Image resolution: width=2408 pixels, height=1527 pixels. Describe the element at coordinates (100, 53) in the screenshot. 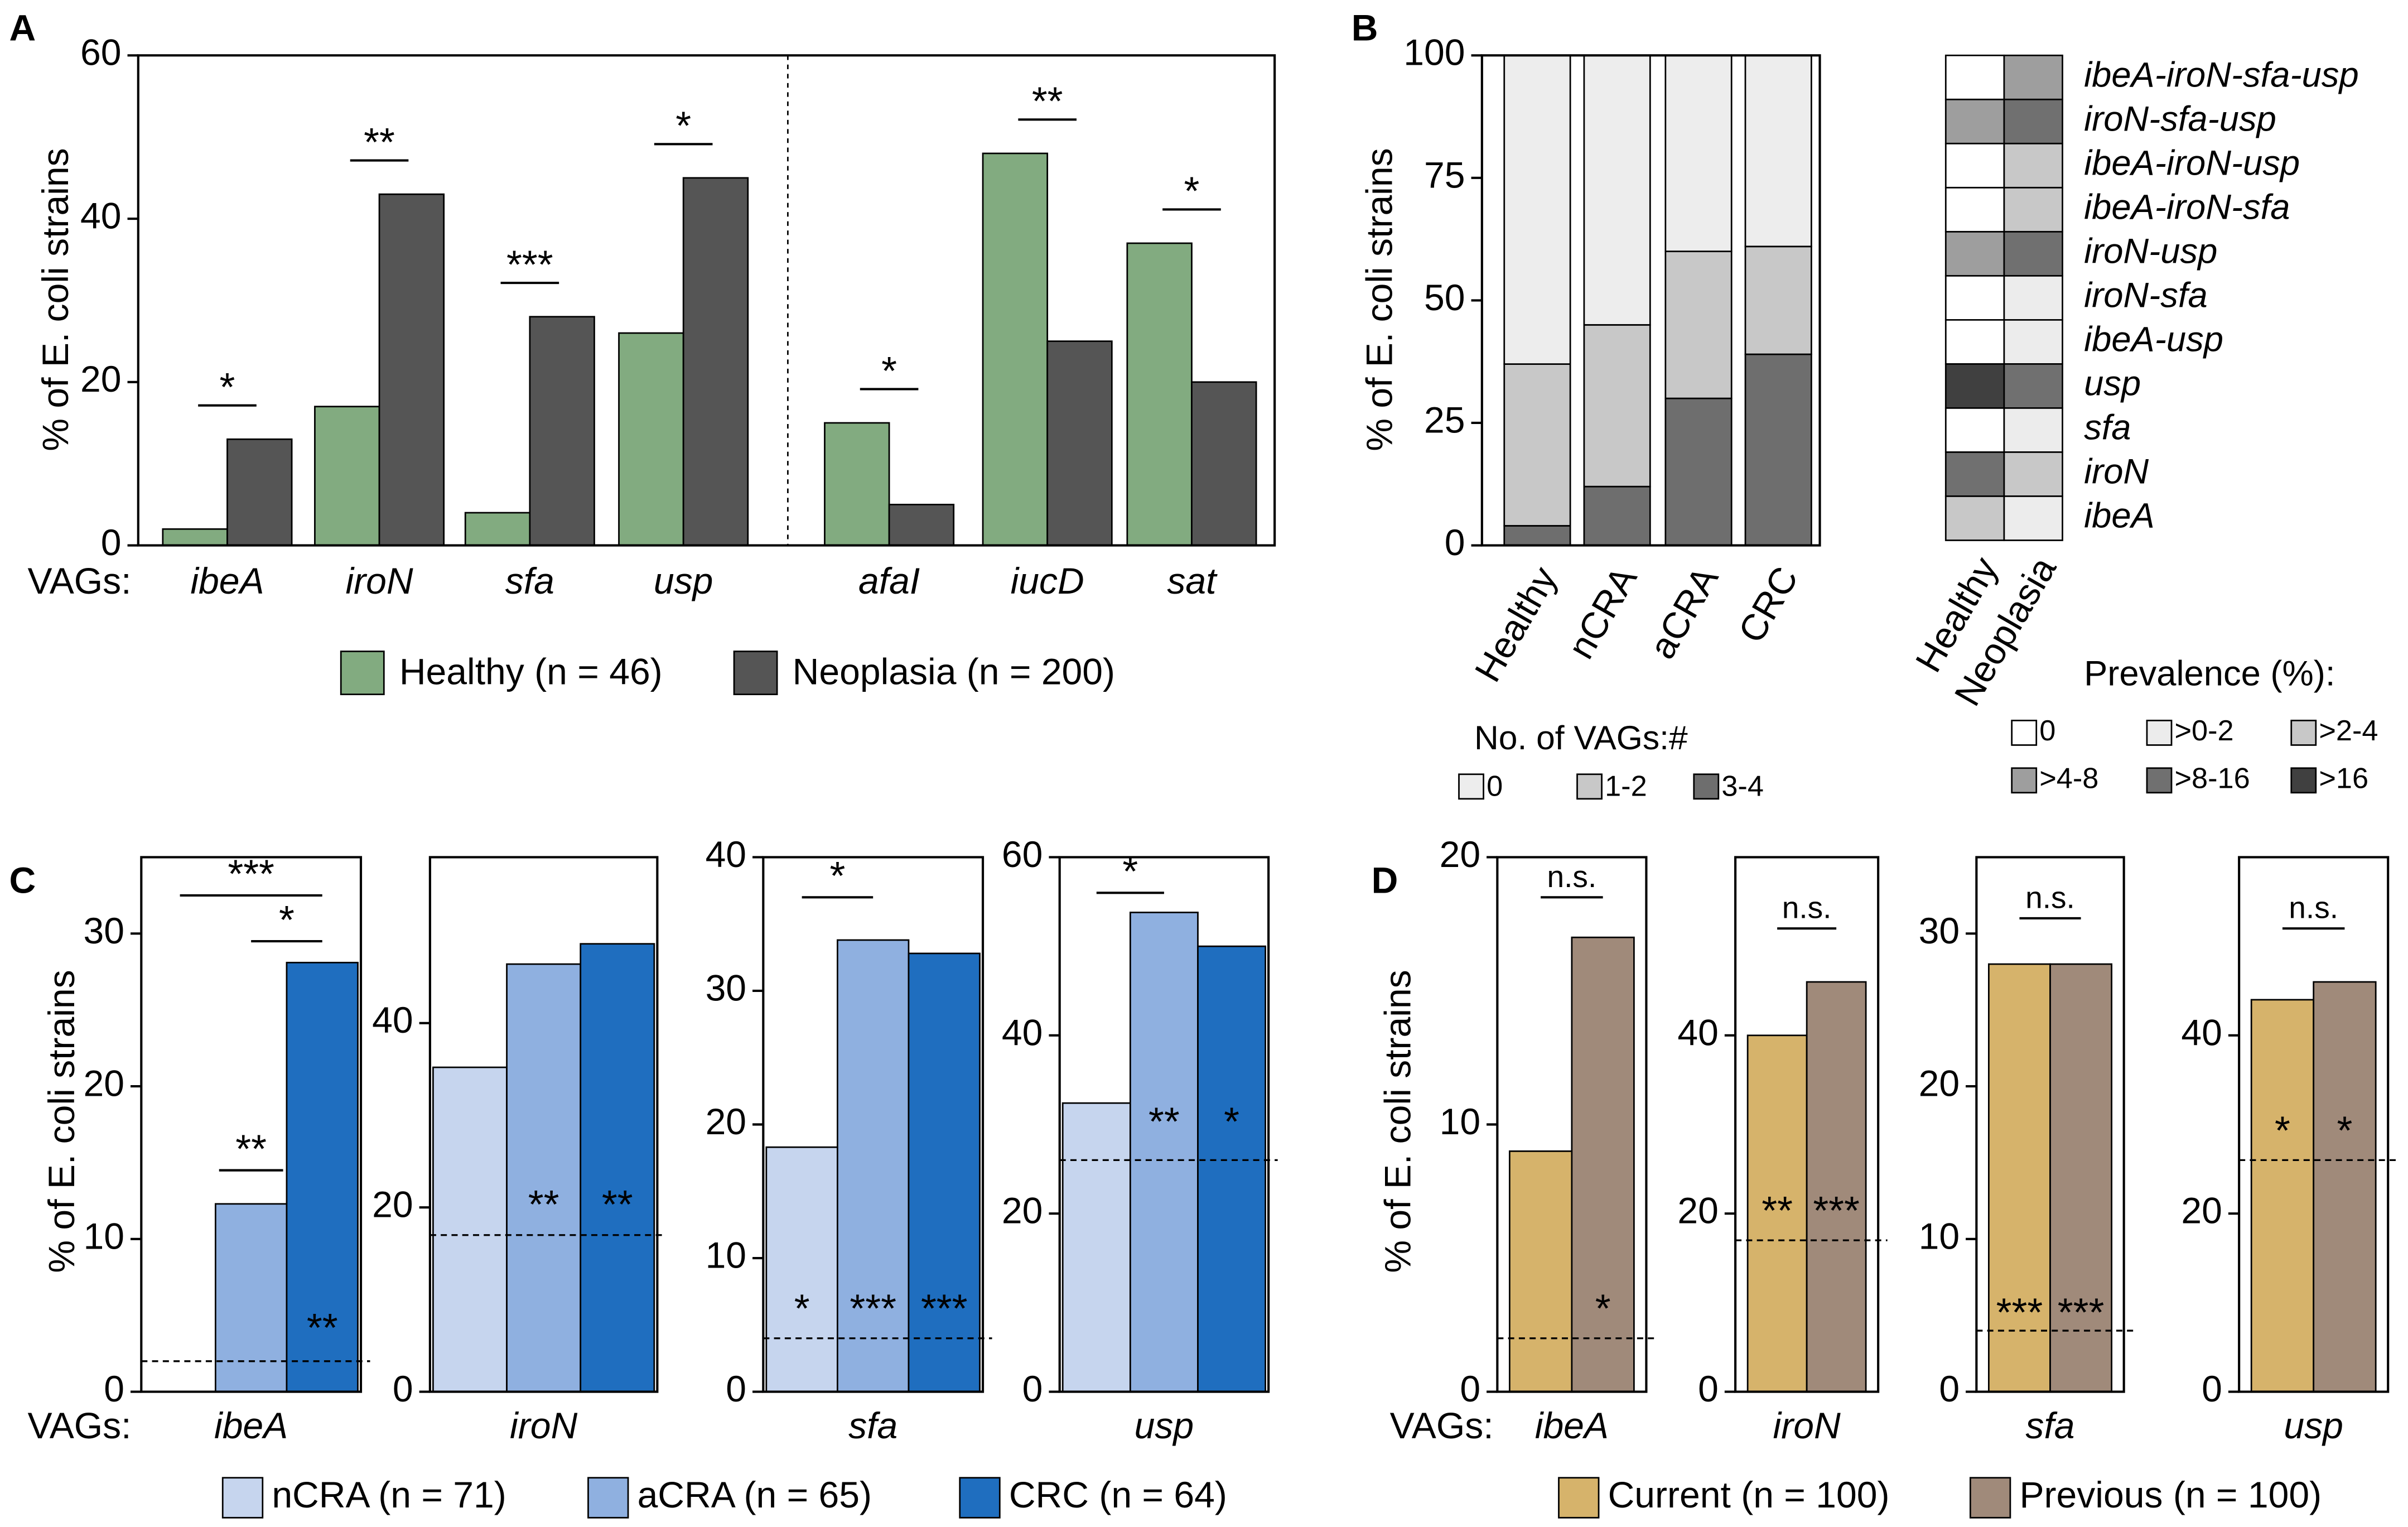

I see `y-tick-label: 60` at that location.